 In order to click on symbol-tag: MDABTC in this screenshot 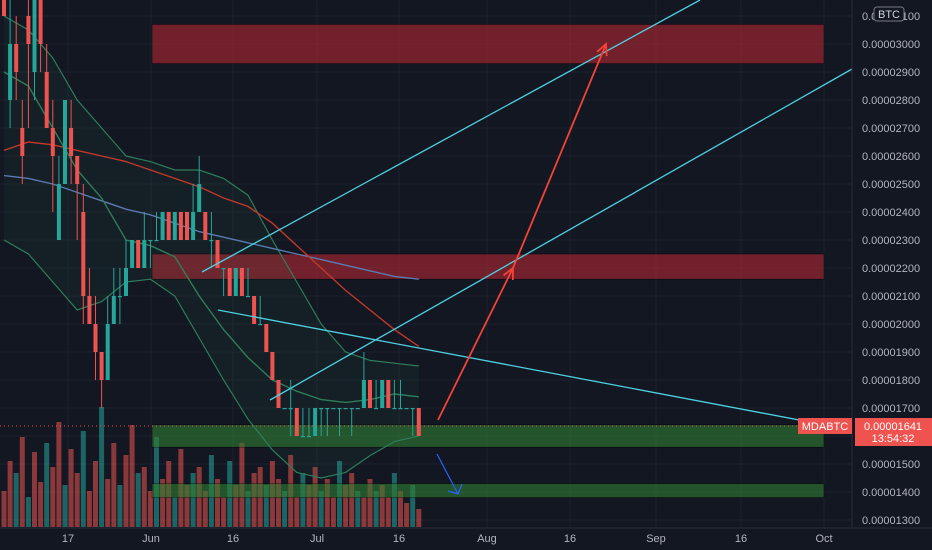, I will do `click(825, 426)`.